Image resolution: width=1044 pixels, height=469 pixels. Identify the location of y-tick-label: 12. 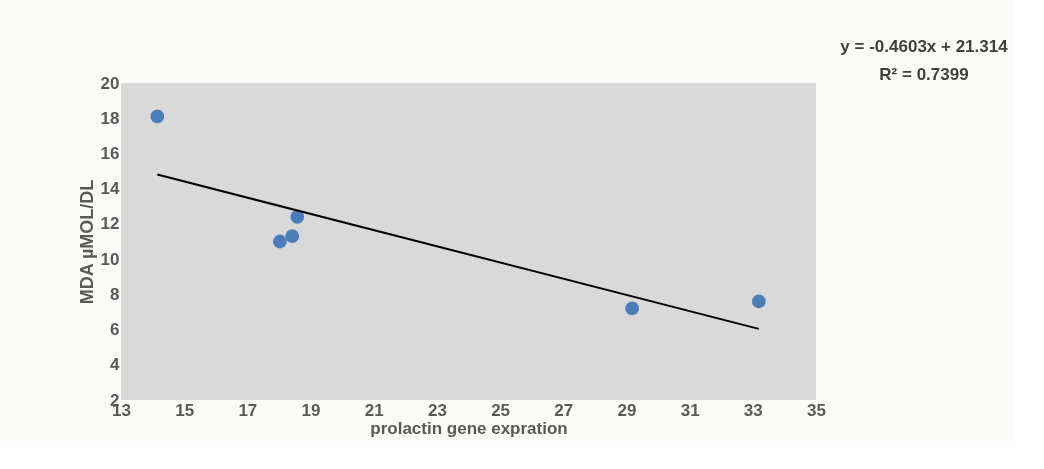
(110, 224).